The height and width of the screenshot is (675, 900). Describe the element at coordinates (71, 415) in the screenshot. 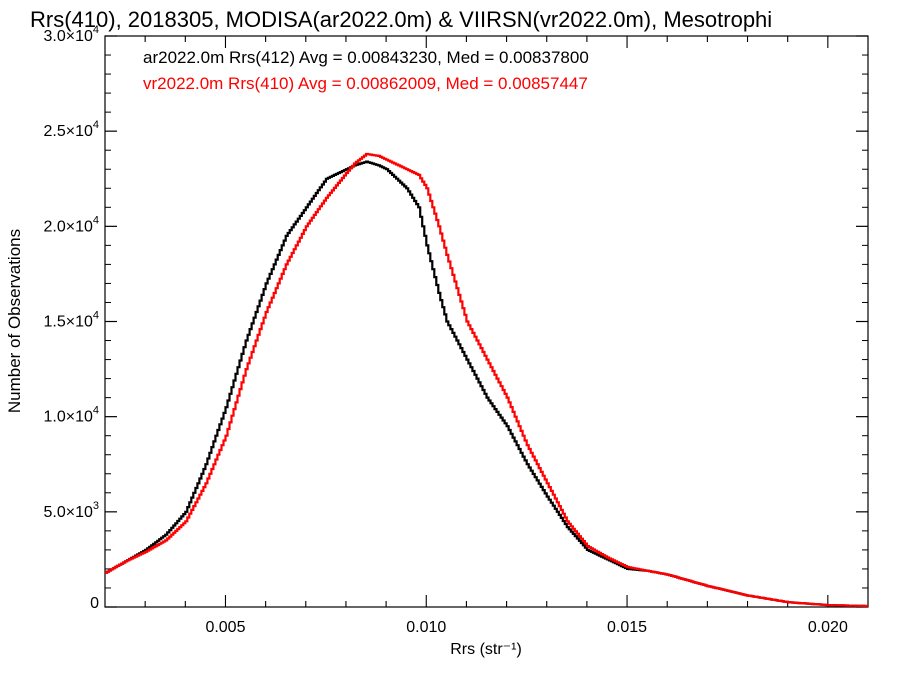

I see `y-tick-label: 1.0×10⁴` at that location.